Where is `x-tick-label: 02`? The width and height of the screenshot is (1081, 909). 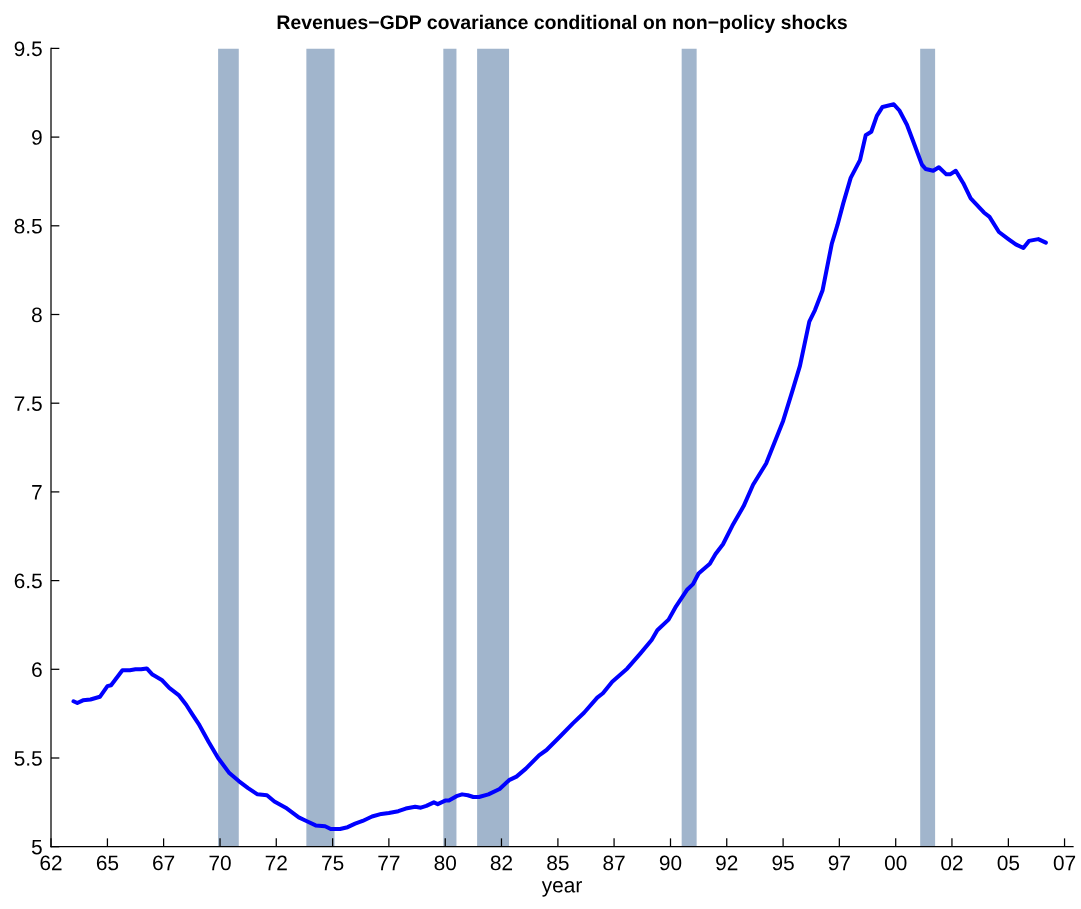
x-tick-label: 02 is located at coordinates (952, 863).